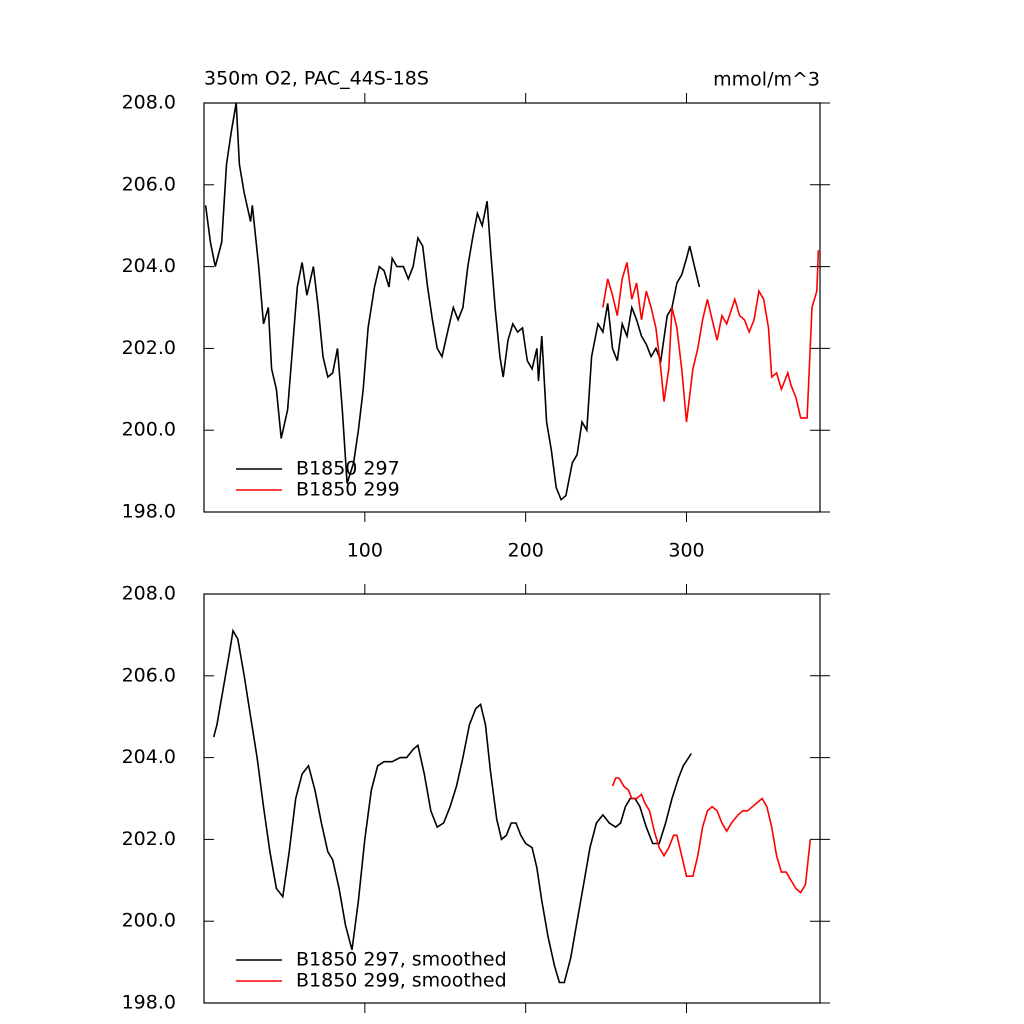 Image resolution: width=1024 pixels, height=1024 pixels. Describe the element at coordinates (766, 80) in the screenshot. I see `units-label: mmol/m^3` at that location.